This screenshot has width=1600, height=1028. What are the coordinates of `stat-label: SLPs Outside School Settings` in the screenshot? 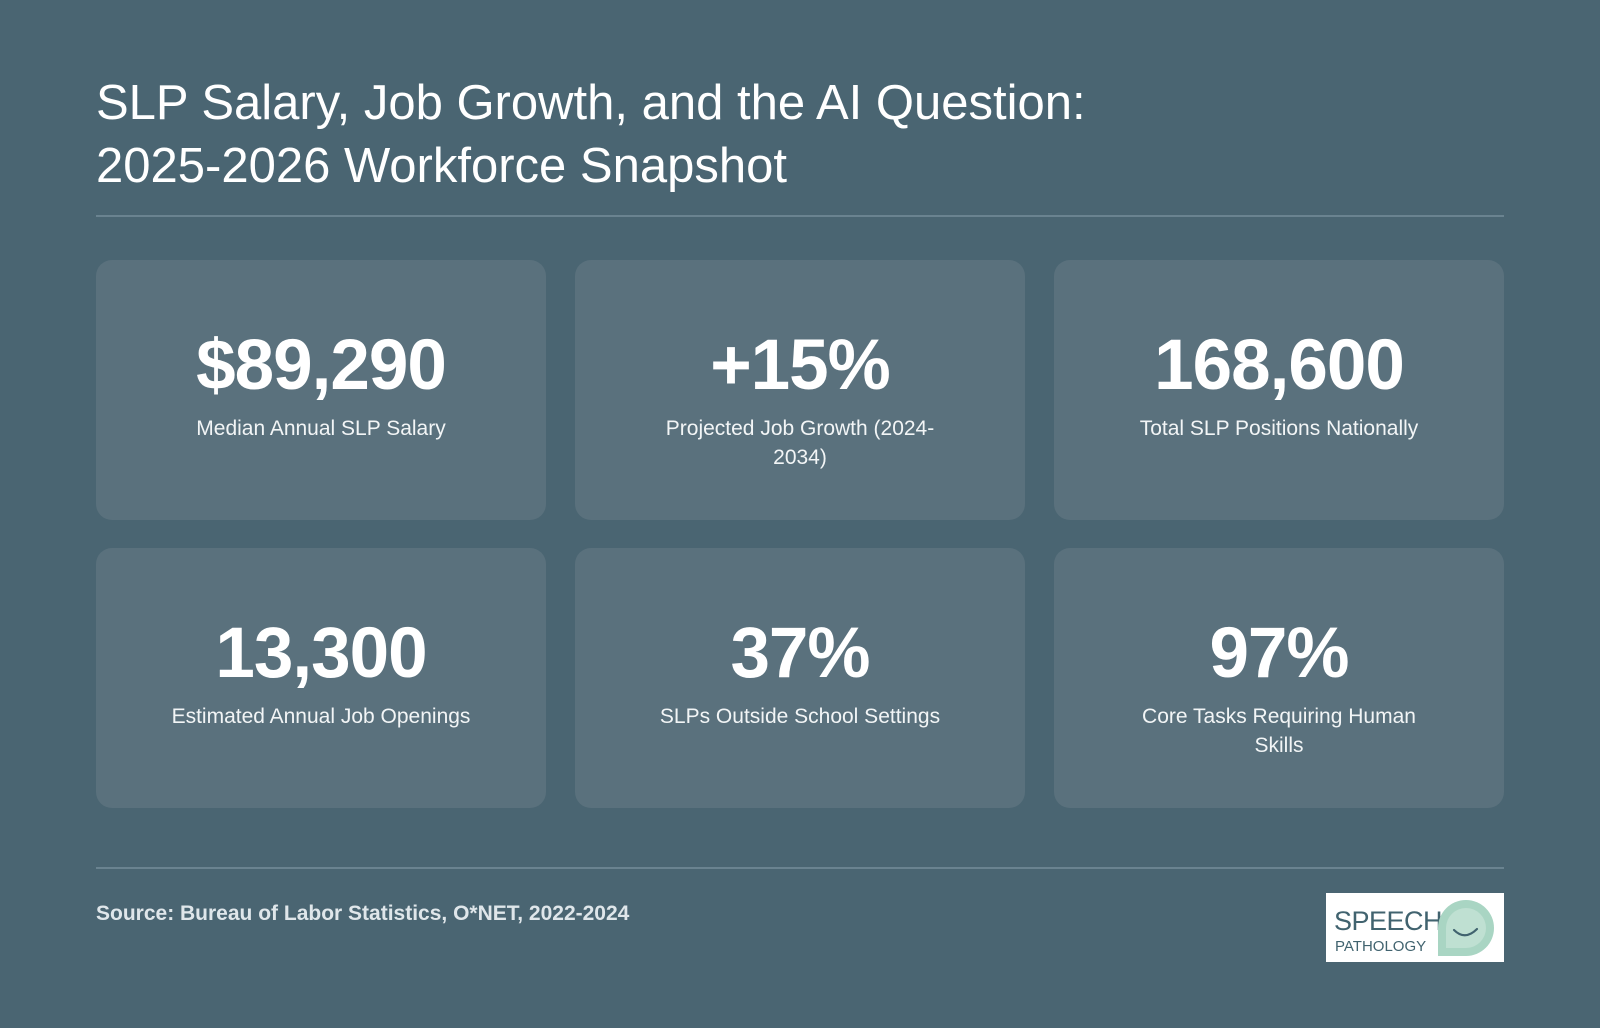 It's located at (800, 716).